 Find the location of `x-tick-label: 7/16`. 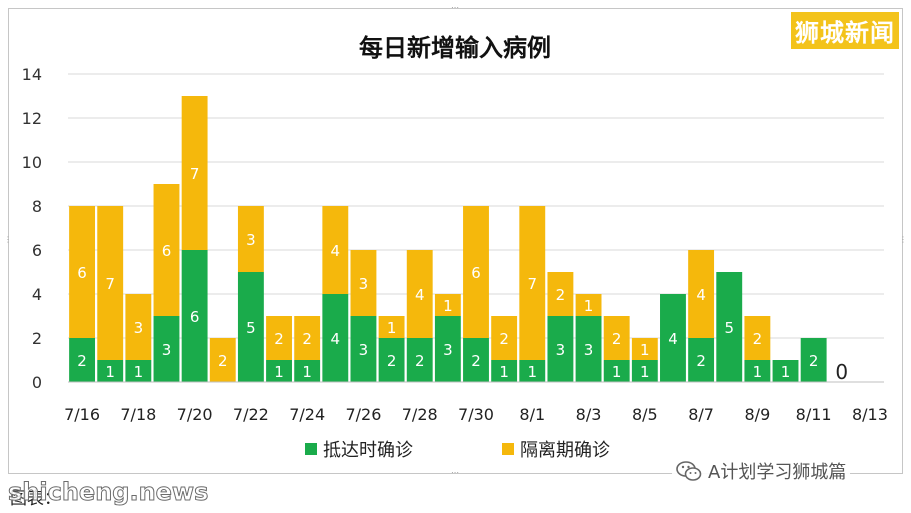

x-tick-label: 7/16 is located at coordinates (82, 414).